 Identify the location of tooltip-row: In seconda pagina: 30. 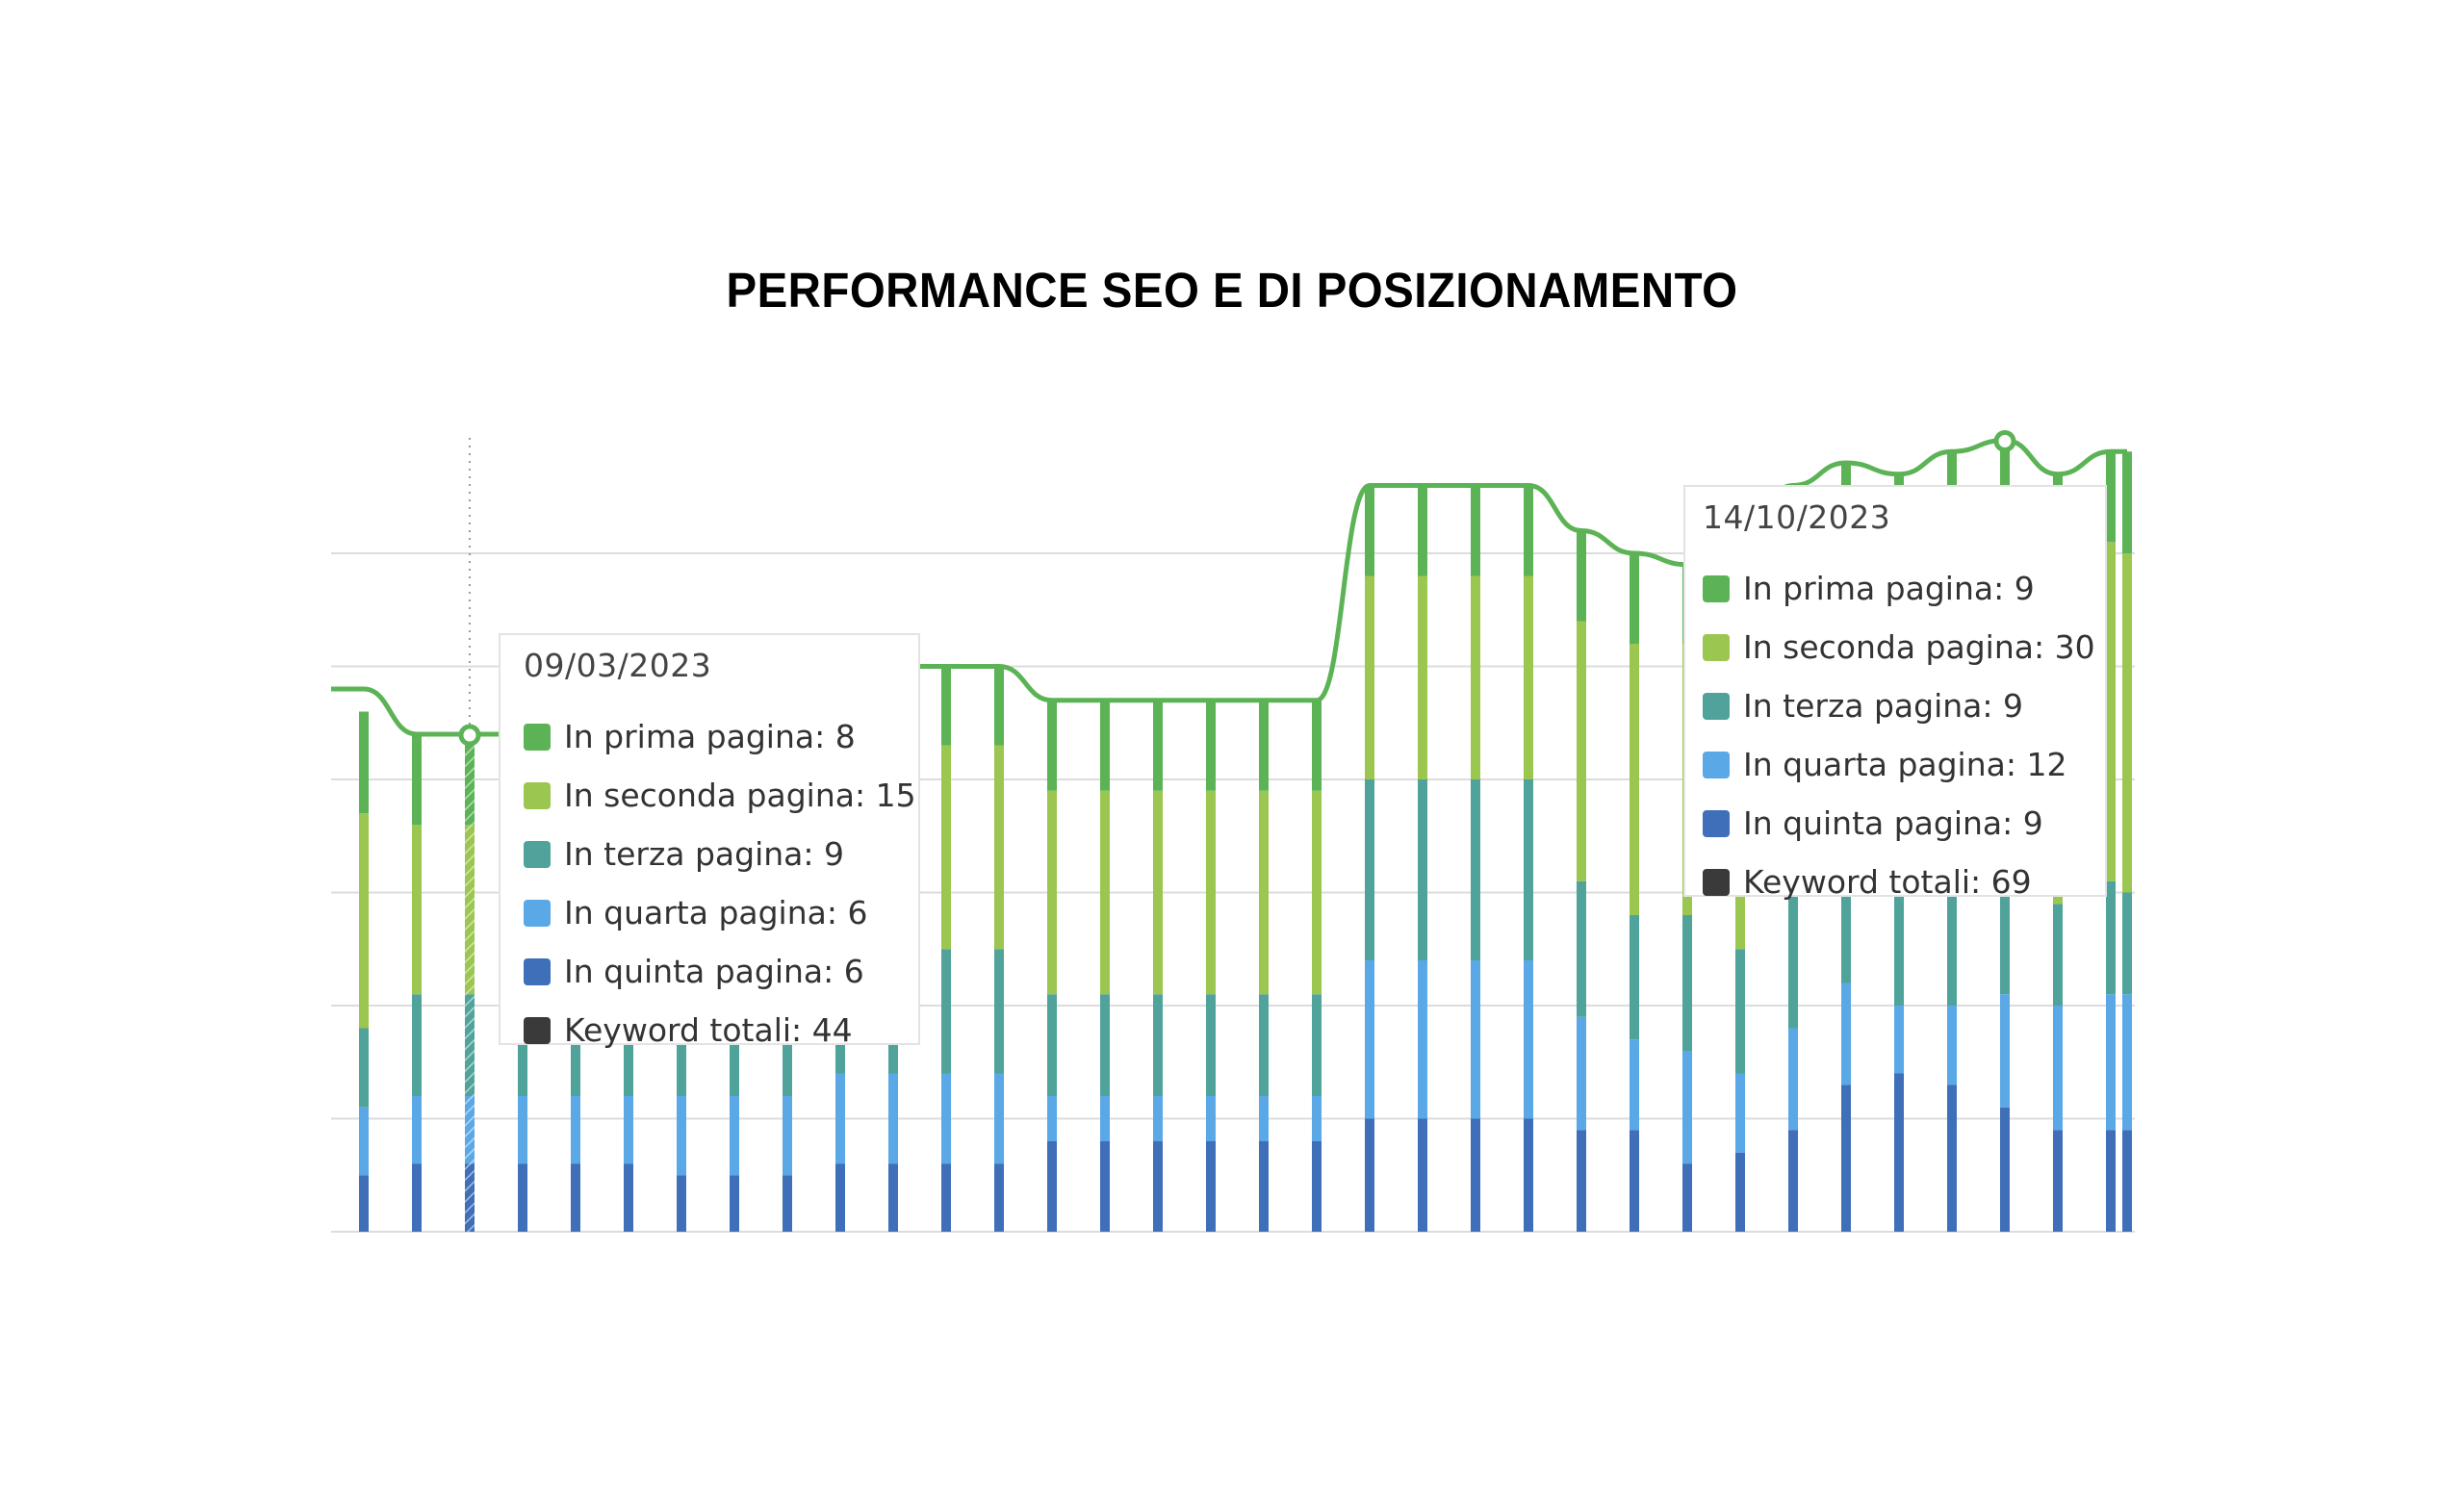
(1899, 647).